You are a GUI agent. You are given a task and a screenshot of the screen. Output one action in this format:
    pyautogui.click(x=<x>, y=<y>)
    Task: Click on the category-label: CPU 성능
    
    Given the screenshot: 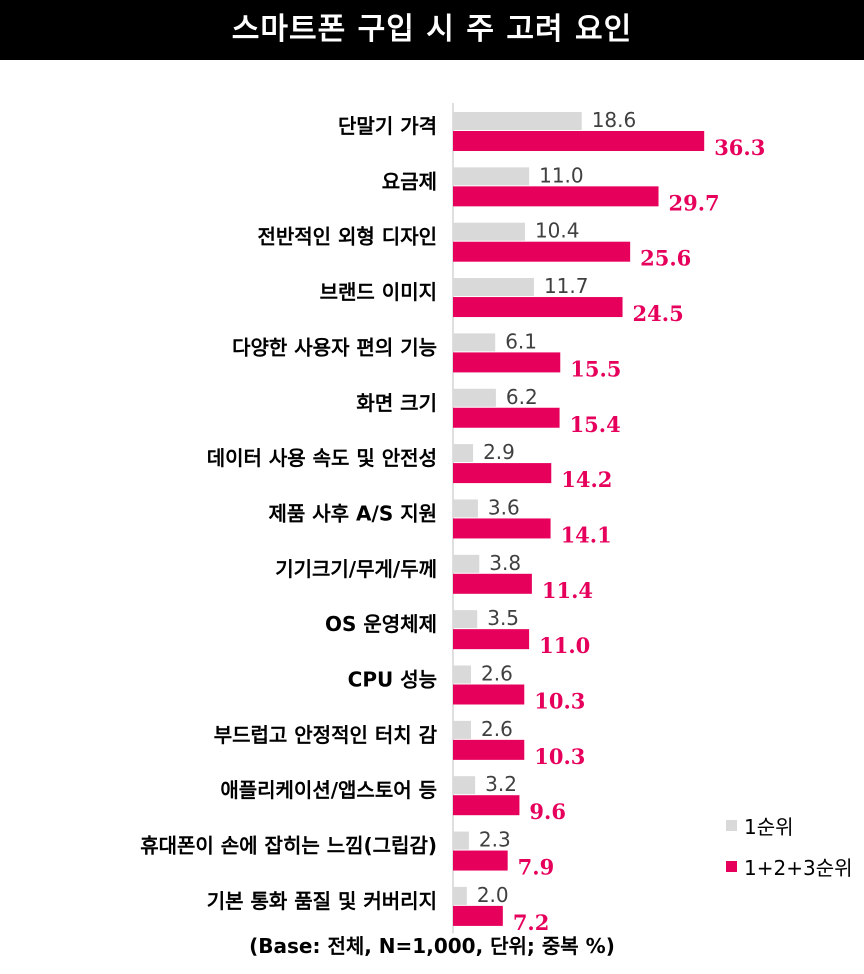 What is the action you would take?
    pyautogui.click(x=392, y=680)
    